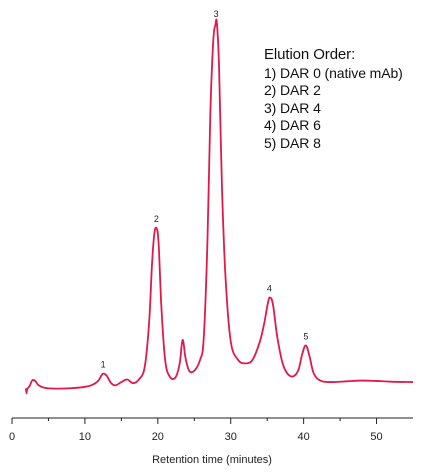 Image resolution: width=425 pixels, height=473 pixels. Describe the element at coordinates (85, 437) in the screenshot. I see `x-tick-label: 10` at that location.